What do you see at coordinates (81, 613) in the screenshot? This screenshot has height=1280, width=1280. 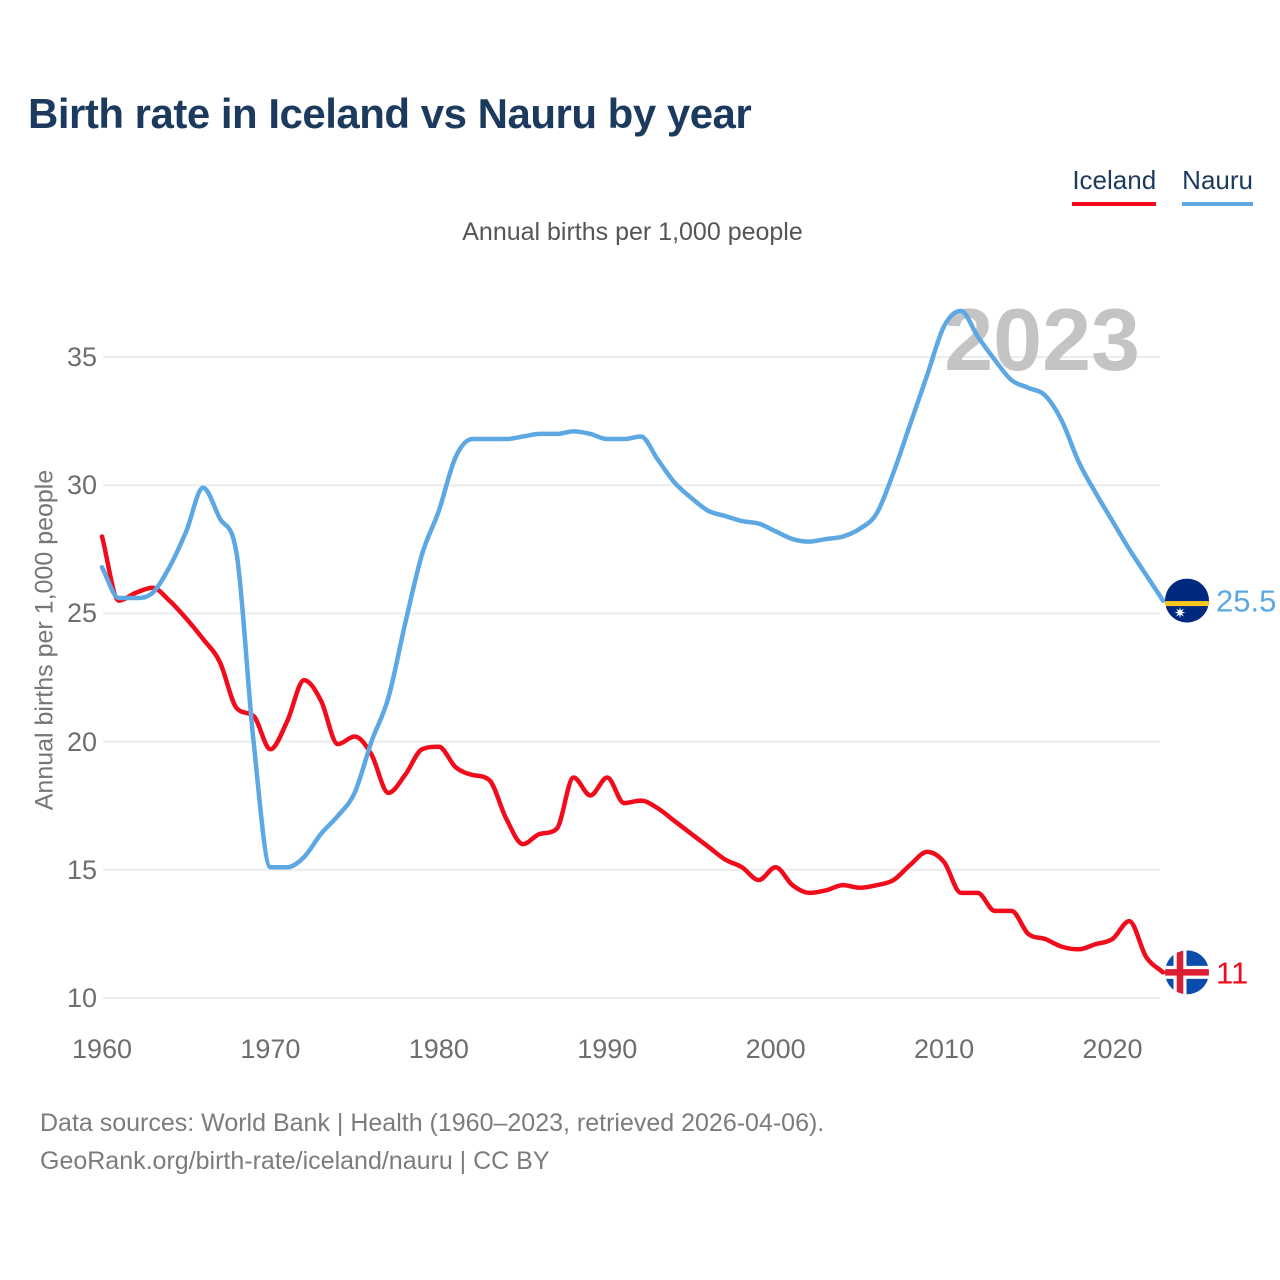 I see `y-tick-label: 25` at bounding box center [81, 613].